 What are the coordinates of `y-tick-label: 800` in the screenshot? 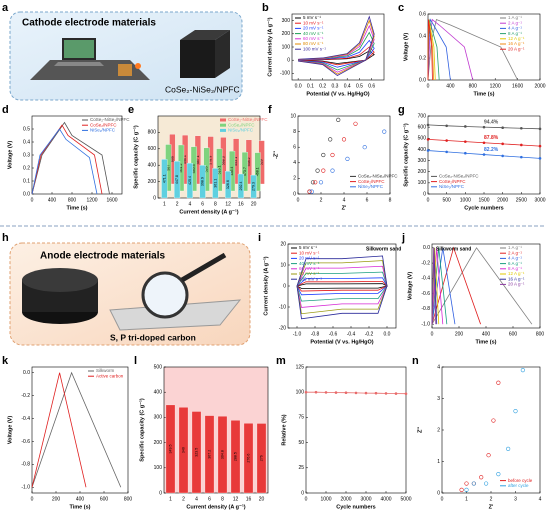 It's located at (152, 133).